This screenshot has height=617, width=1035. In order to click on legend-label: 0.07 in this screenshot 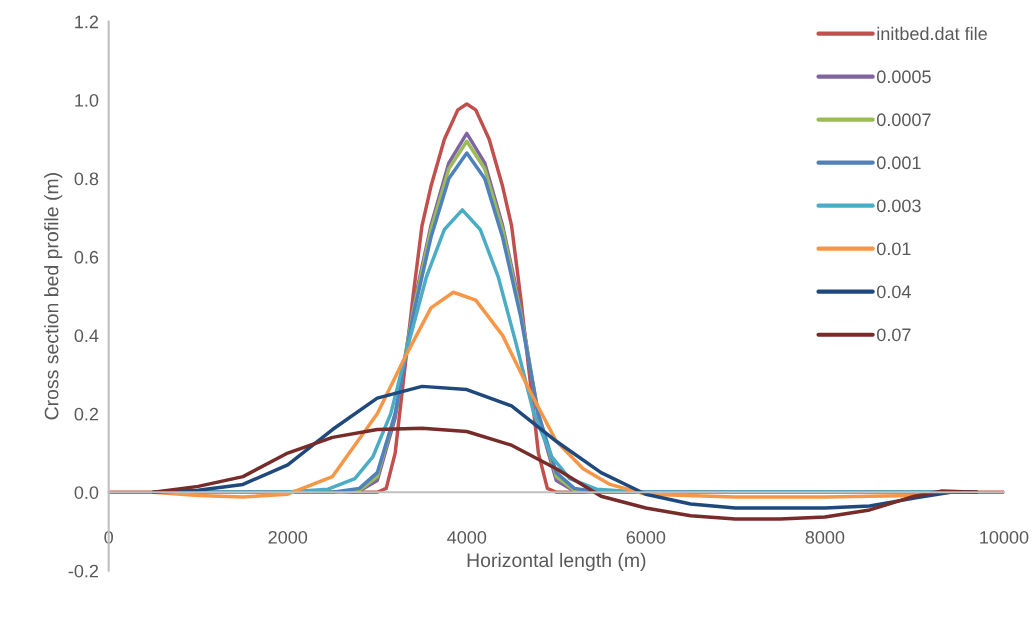, I will do `click(893, 335)`.